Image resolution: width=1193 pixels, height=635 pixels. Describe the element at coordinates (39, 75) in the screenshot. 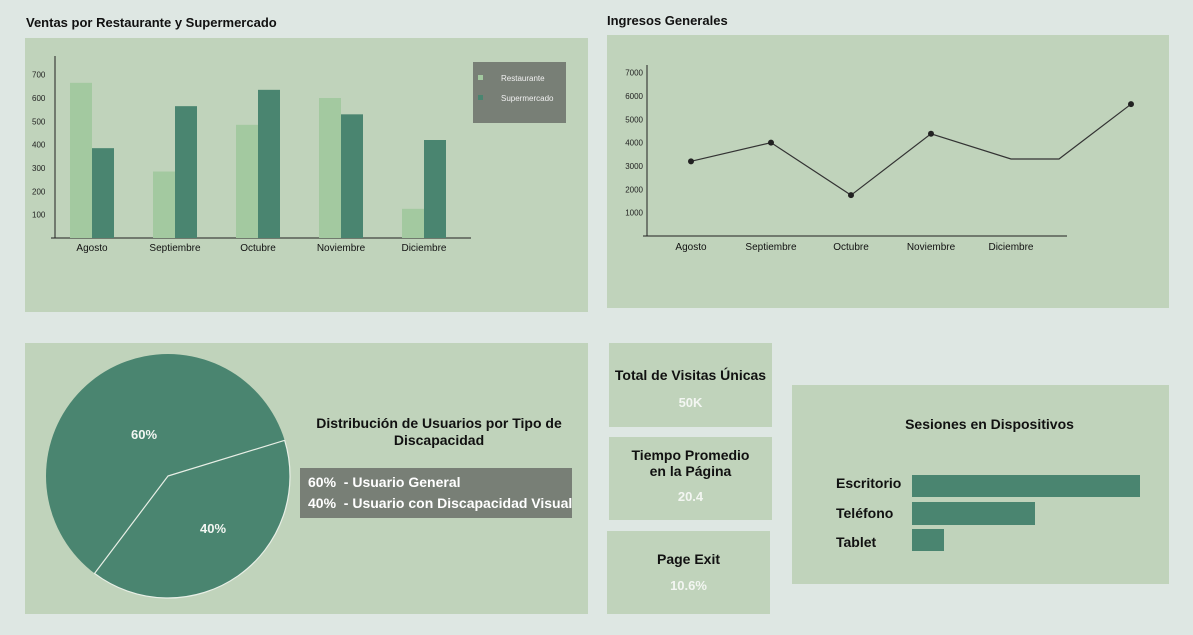

I see `y-tick-label: 700` at that location.